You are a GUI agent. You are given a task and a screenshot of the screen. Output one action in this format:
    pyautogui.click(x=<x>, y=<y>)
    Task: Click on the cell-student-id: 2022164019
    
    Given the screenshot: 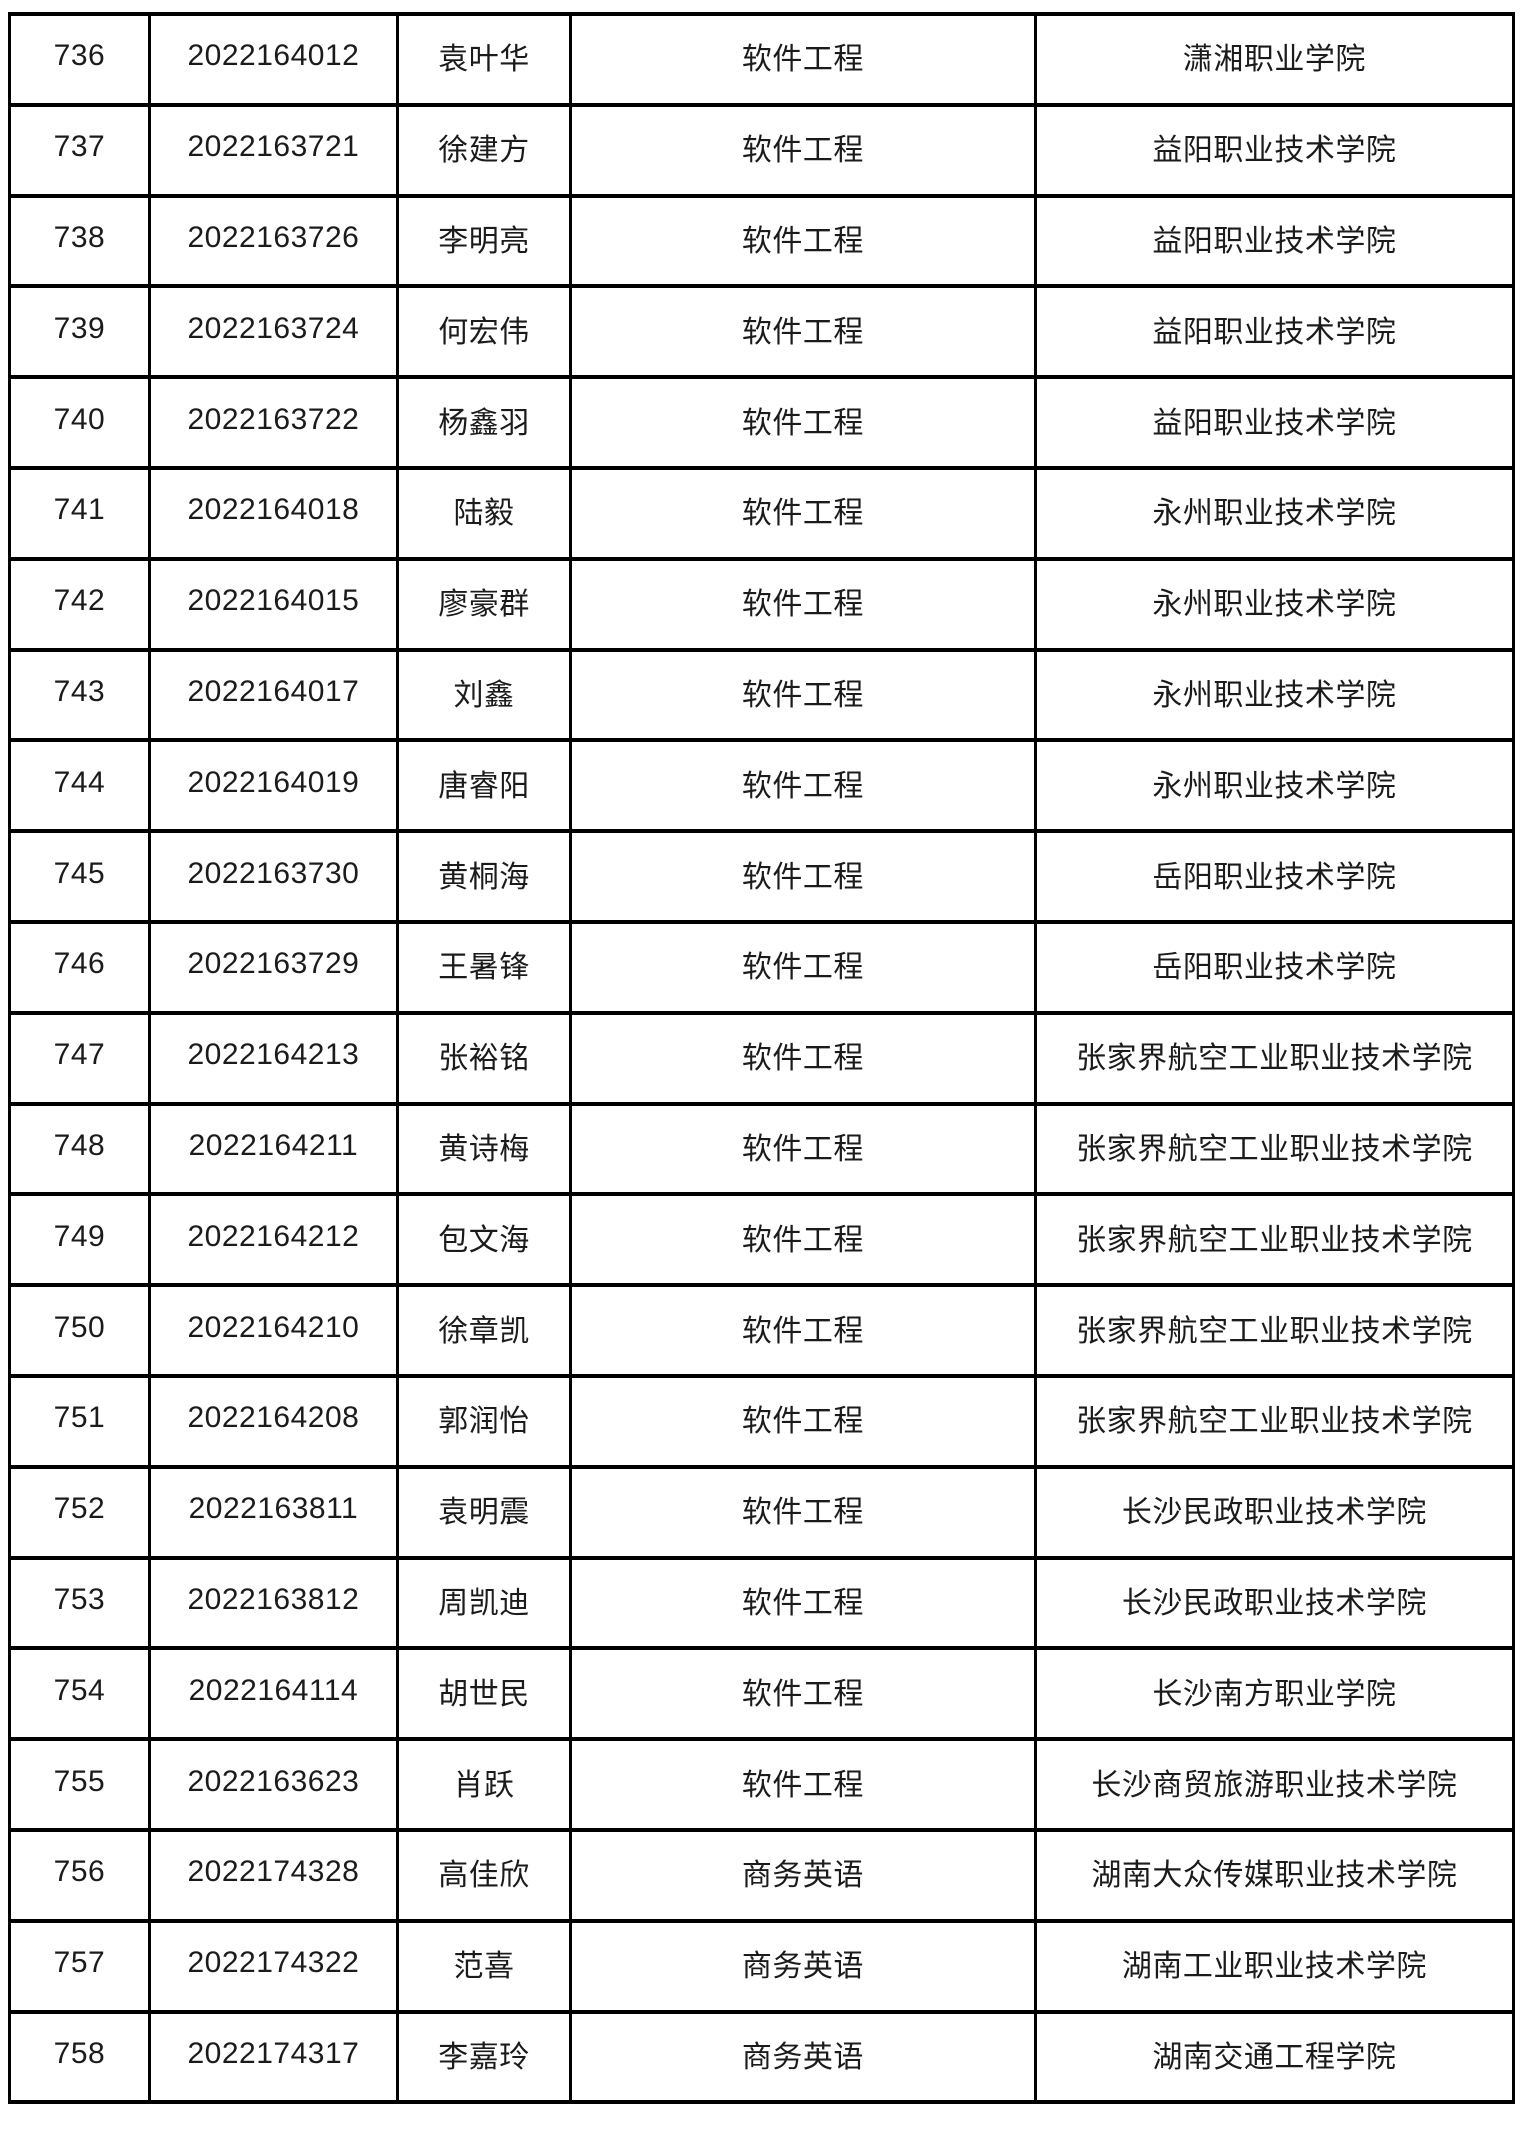 What is the action you would take?
    pyautogui.click(x=273, y=786)
    